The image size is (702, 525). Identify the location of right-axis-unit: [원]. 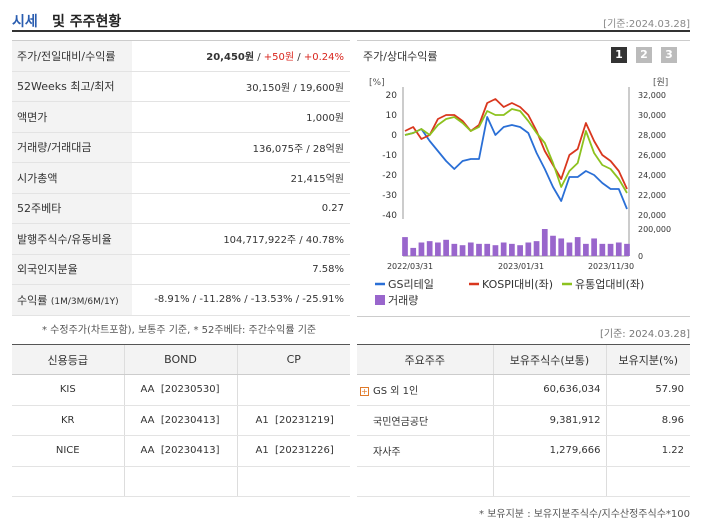
(660, 82).